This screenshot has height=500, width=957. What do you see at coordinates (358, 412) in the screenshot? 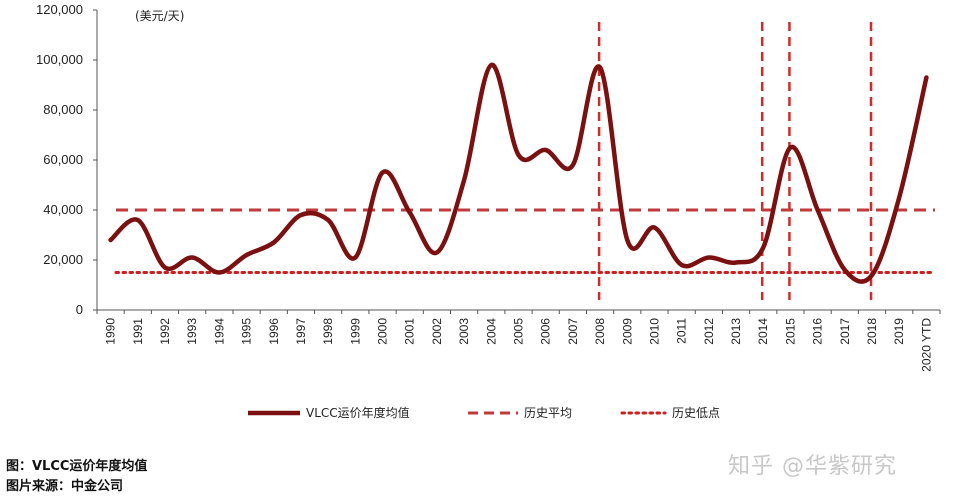
I see `legend-label: VLCC运价年度均值` at bounding box center [358, 412].